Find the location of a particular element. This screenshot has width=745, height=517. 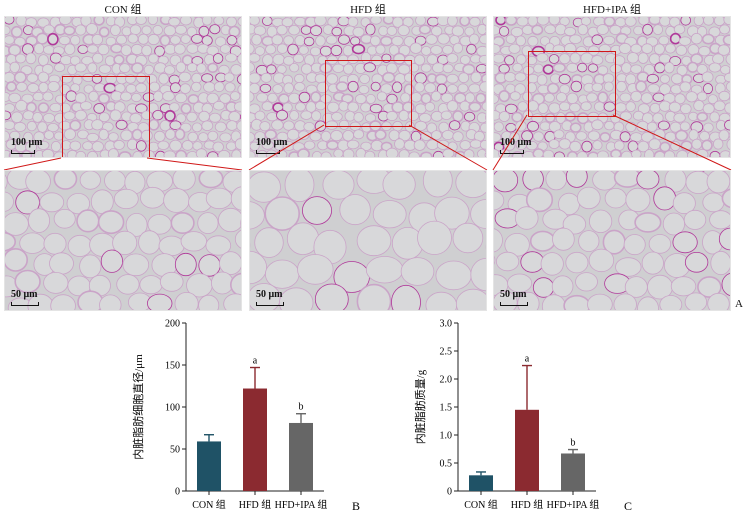

col-title-hfd-ipa: HFD+IPA 组 is located at coordinates (612, 10).